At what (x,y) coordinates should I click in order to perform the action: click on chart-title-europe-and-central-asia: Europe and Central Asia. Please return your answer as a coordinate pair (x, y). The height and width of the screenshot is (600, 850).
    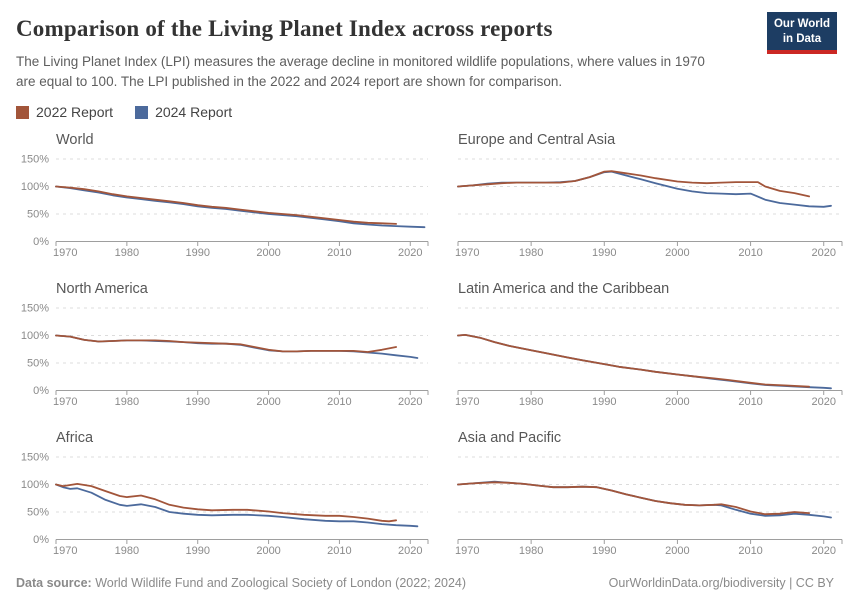
    Looking at the image, I should click on (537, 140).